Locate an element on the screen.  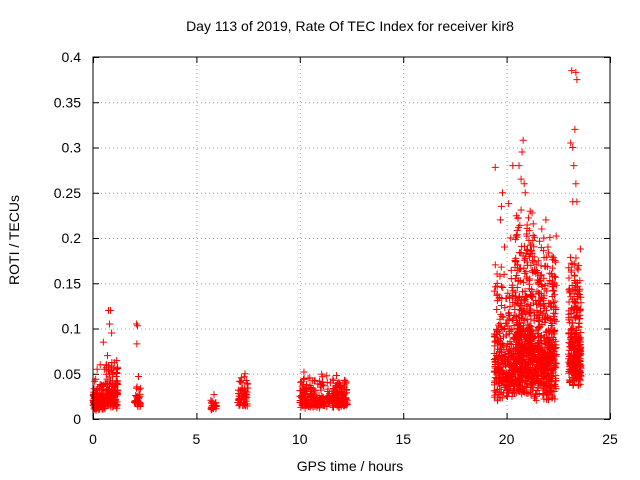
x-tick-label: 20 is located at coordinates (507, 439).